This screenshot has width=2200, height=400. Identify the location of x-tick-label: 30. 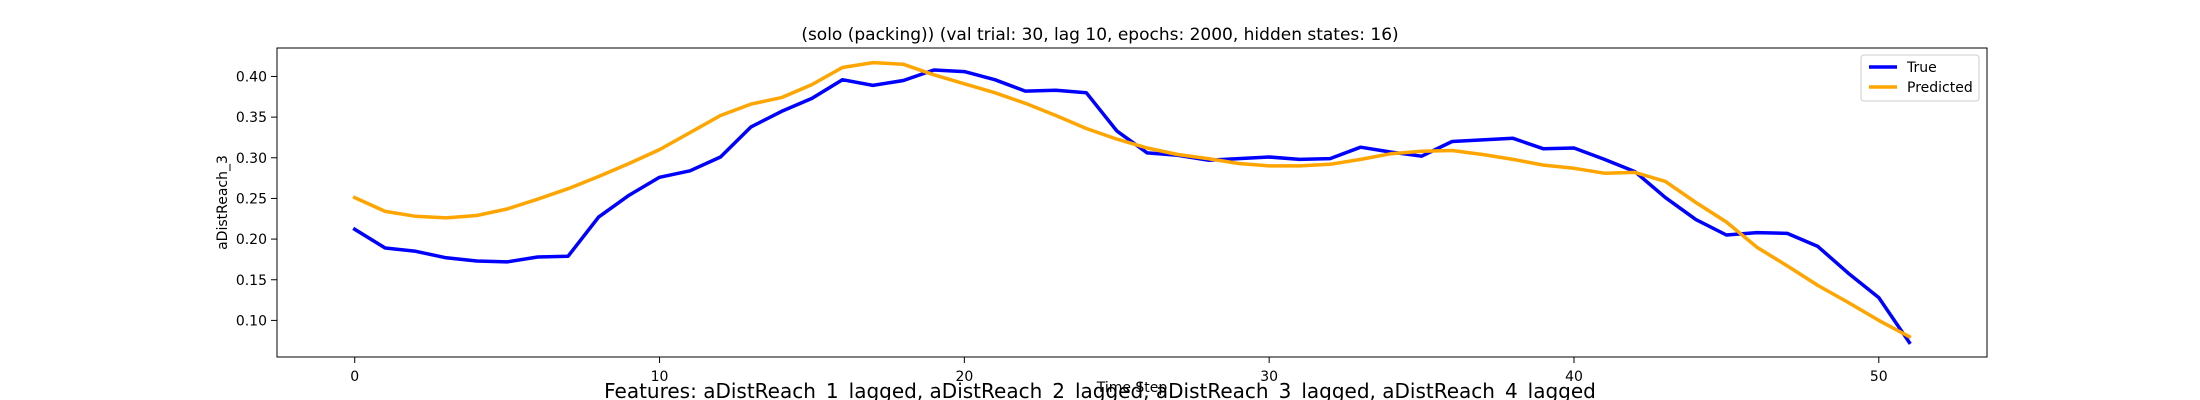
(1269, 377).